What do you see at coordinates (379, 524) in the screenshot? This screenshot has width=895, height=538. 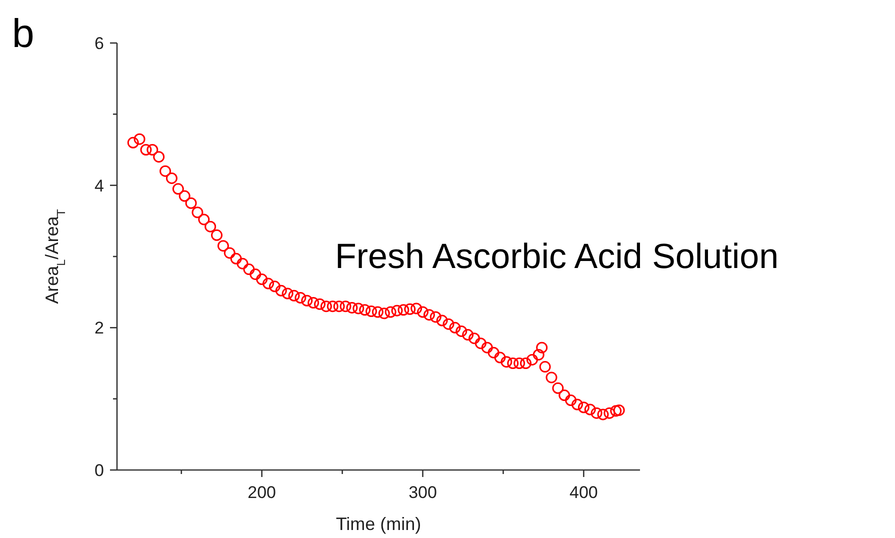 I see `x-axis-title: Time (min)` at bounding box center [379, 524].